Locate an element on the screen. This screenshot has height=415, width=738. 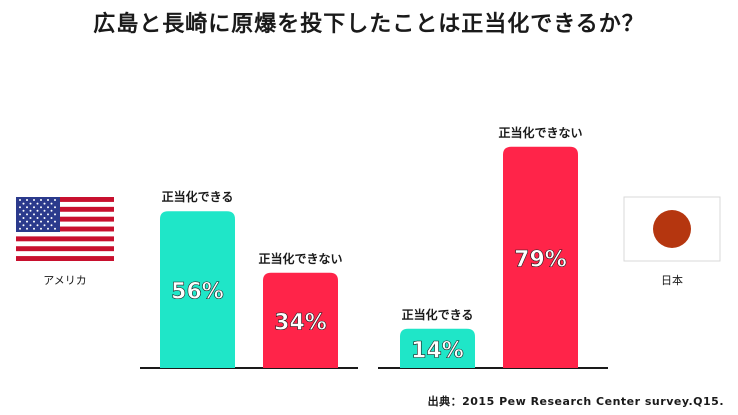
data-label: 56% is located at coordinates (197, 292).